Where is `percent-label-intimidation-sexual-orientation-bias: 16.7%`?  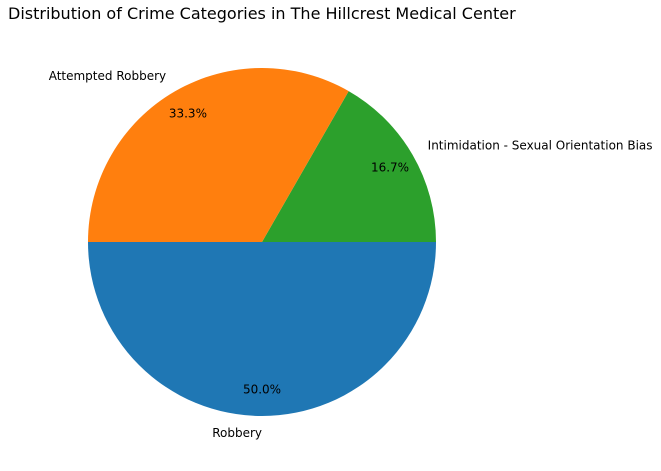 percent-label-intimidation-sexual-orientation-bias: 16.7% is located at coordinates (390, 167).